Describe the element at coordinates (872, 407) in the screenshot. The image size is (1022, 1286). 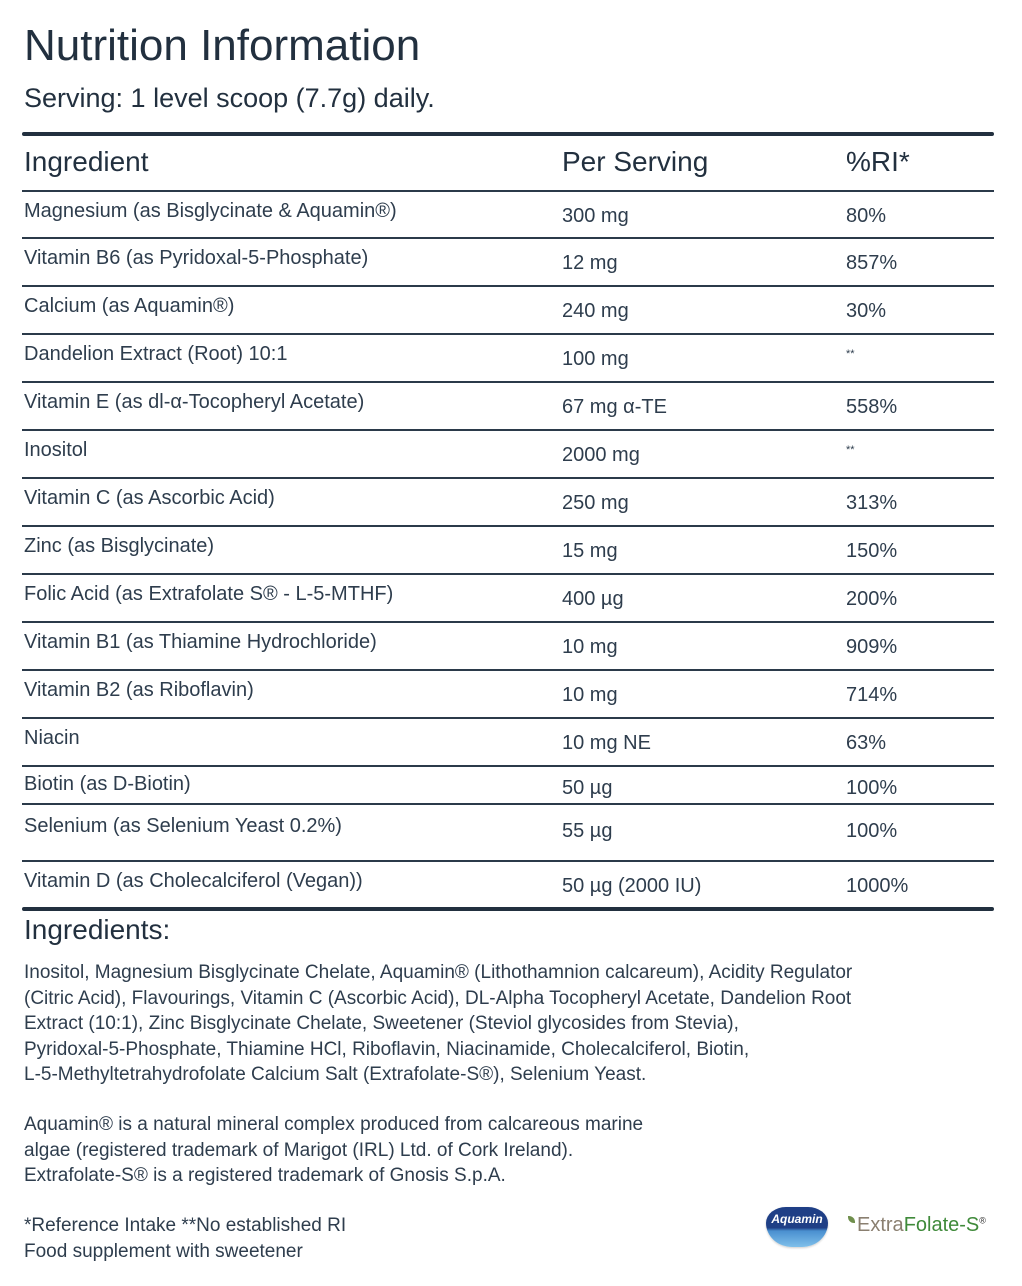
I see `ri-value: 558%` at that location.